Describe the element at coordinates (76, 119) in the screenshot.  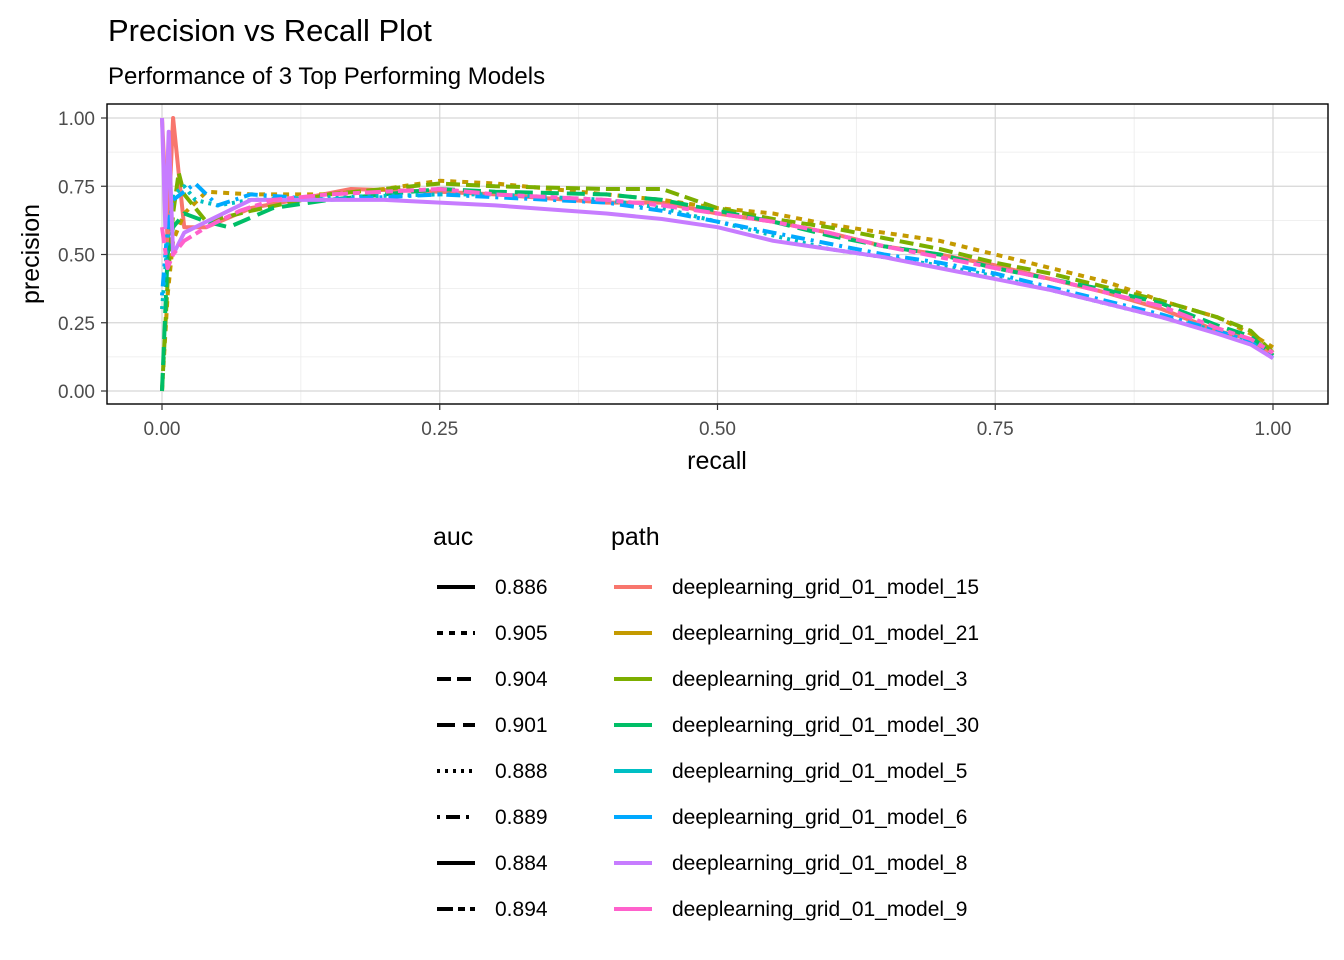
I see `y-tick-label: 1.00` at that location.